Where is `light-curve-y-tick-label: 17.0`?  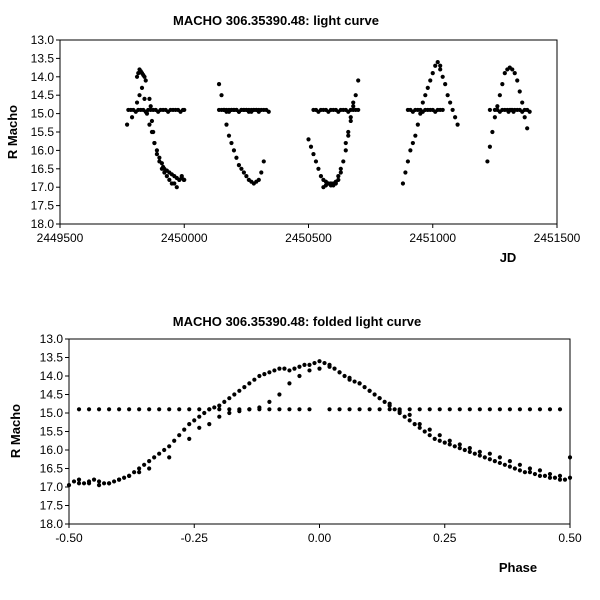
light-curve-y-tick-label: 17.0 is located at coordinates (43, 187).